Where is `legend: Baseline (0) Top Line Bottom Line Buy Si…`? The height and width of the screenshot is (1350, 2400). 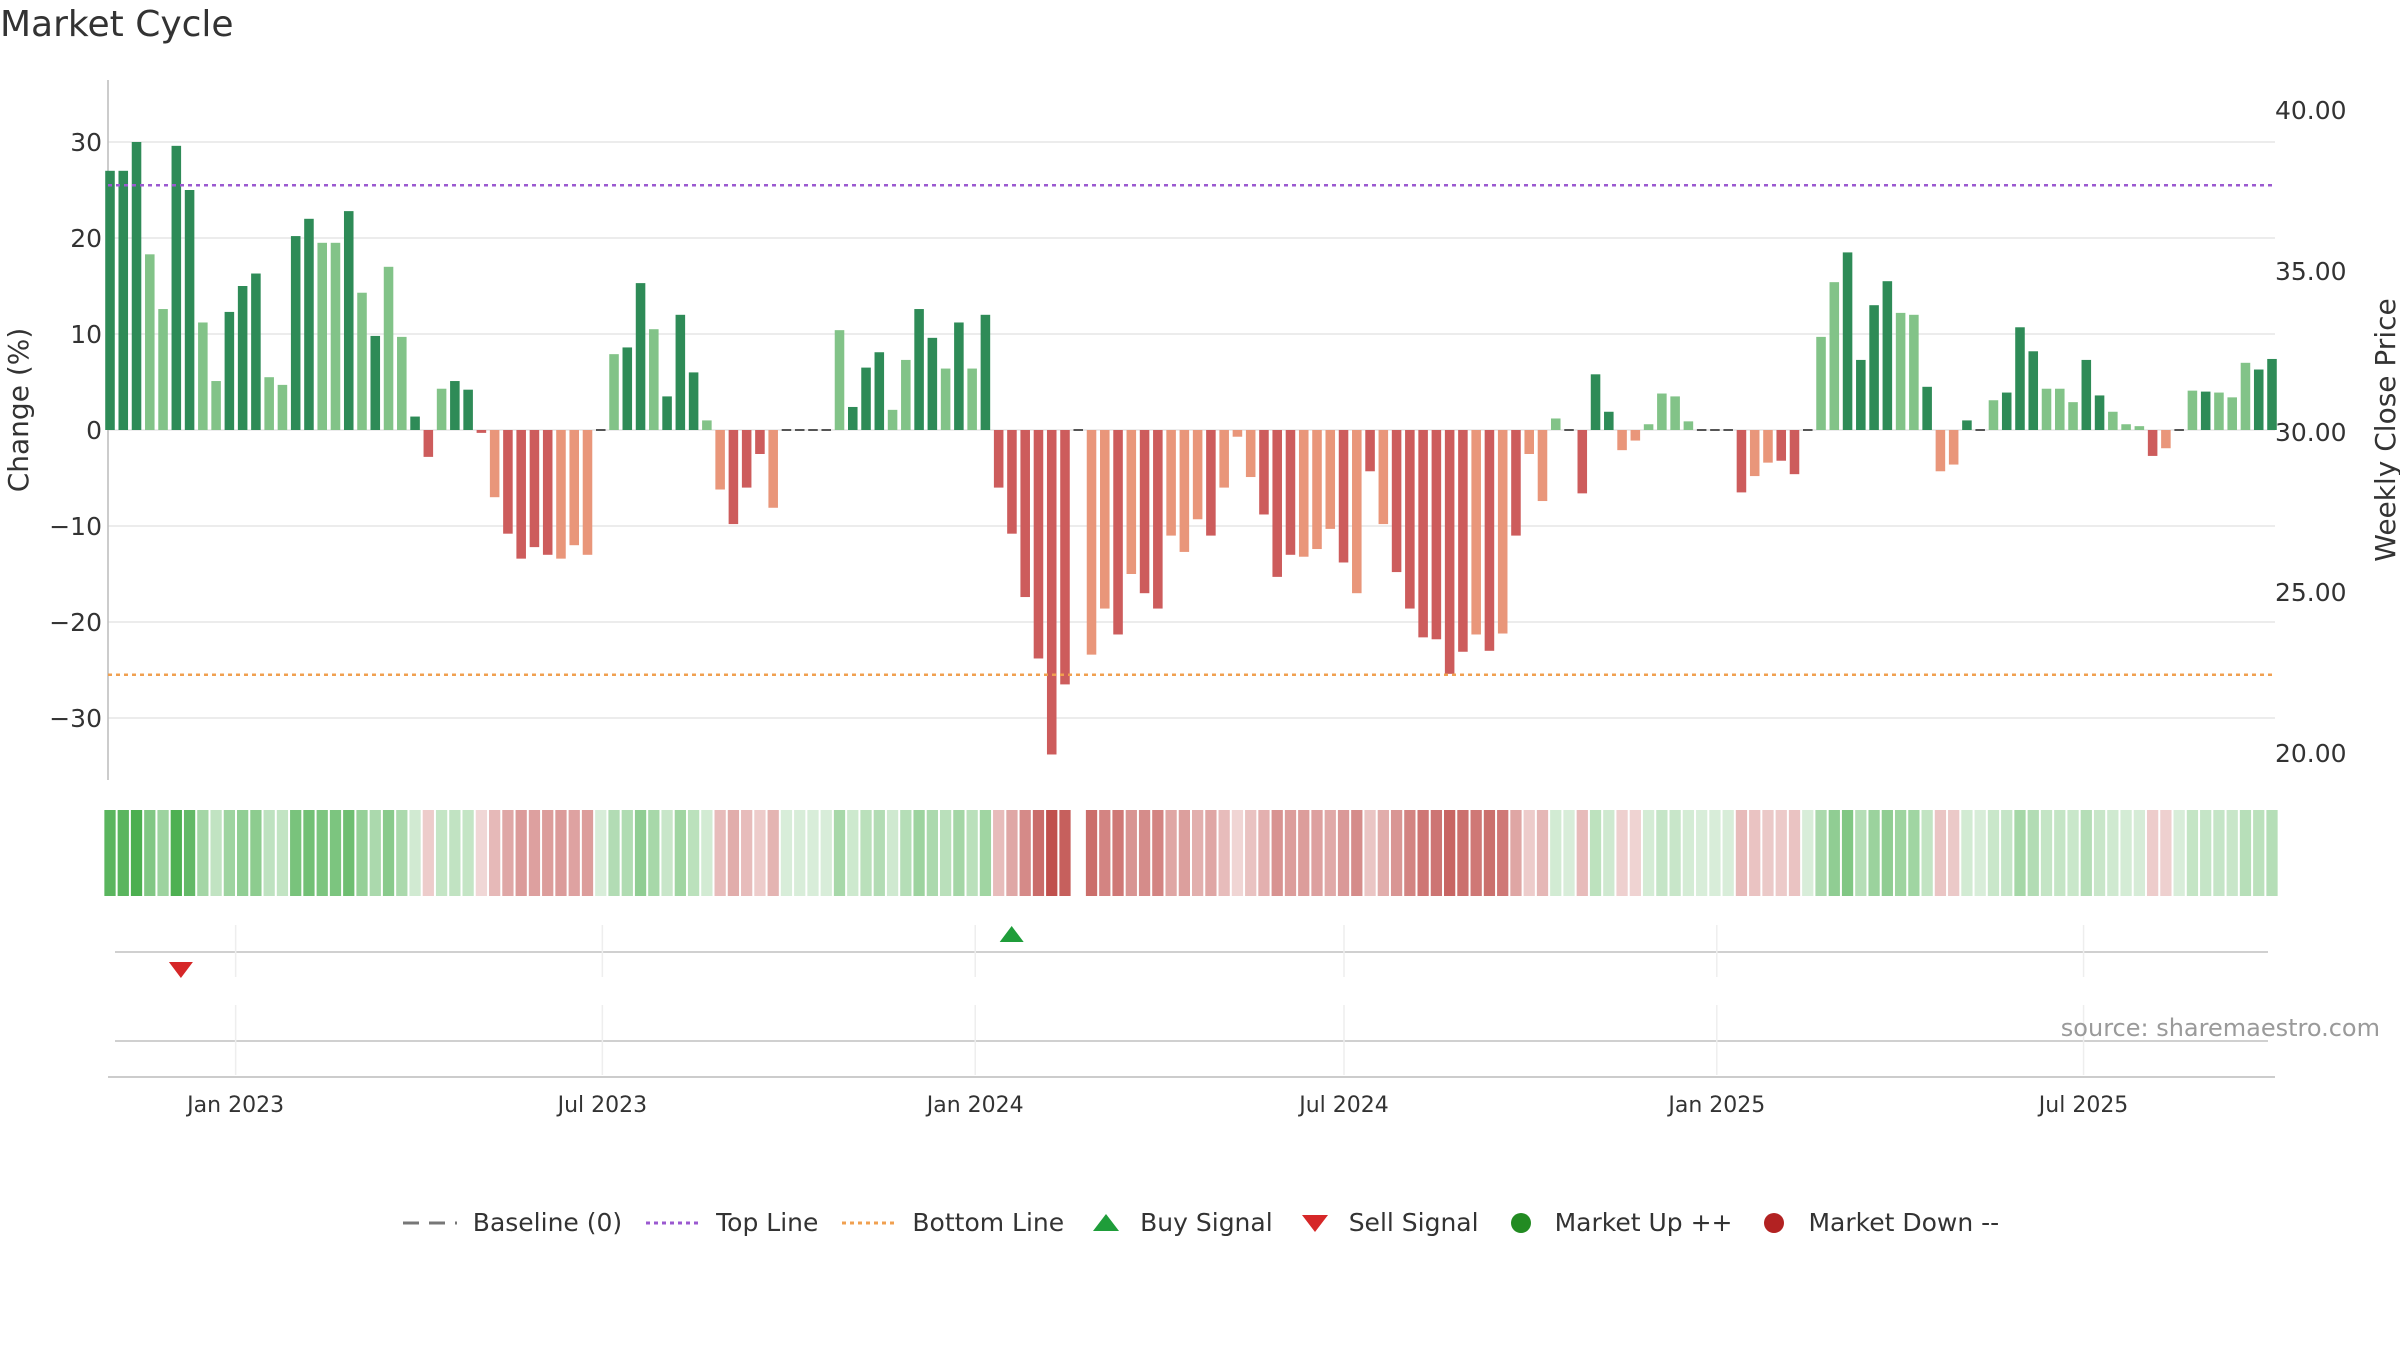
legend: Baseline (0) Top Line Bottom Line Buy Si… is located at coordinates (1200, 1222).